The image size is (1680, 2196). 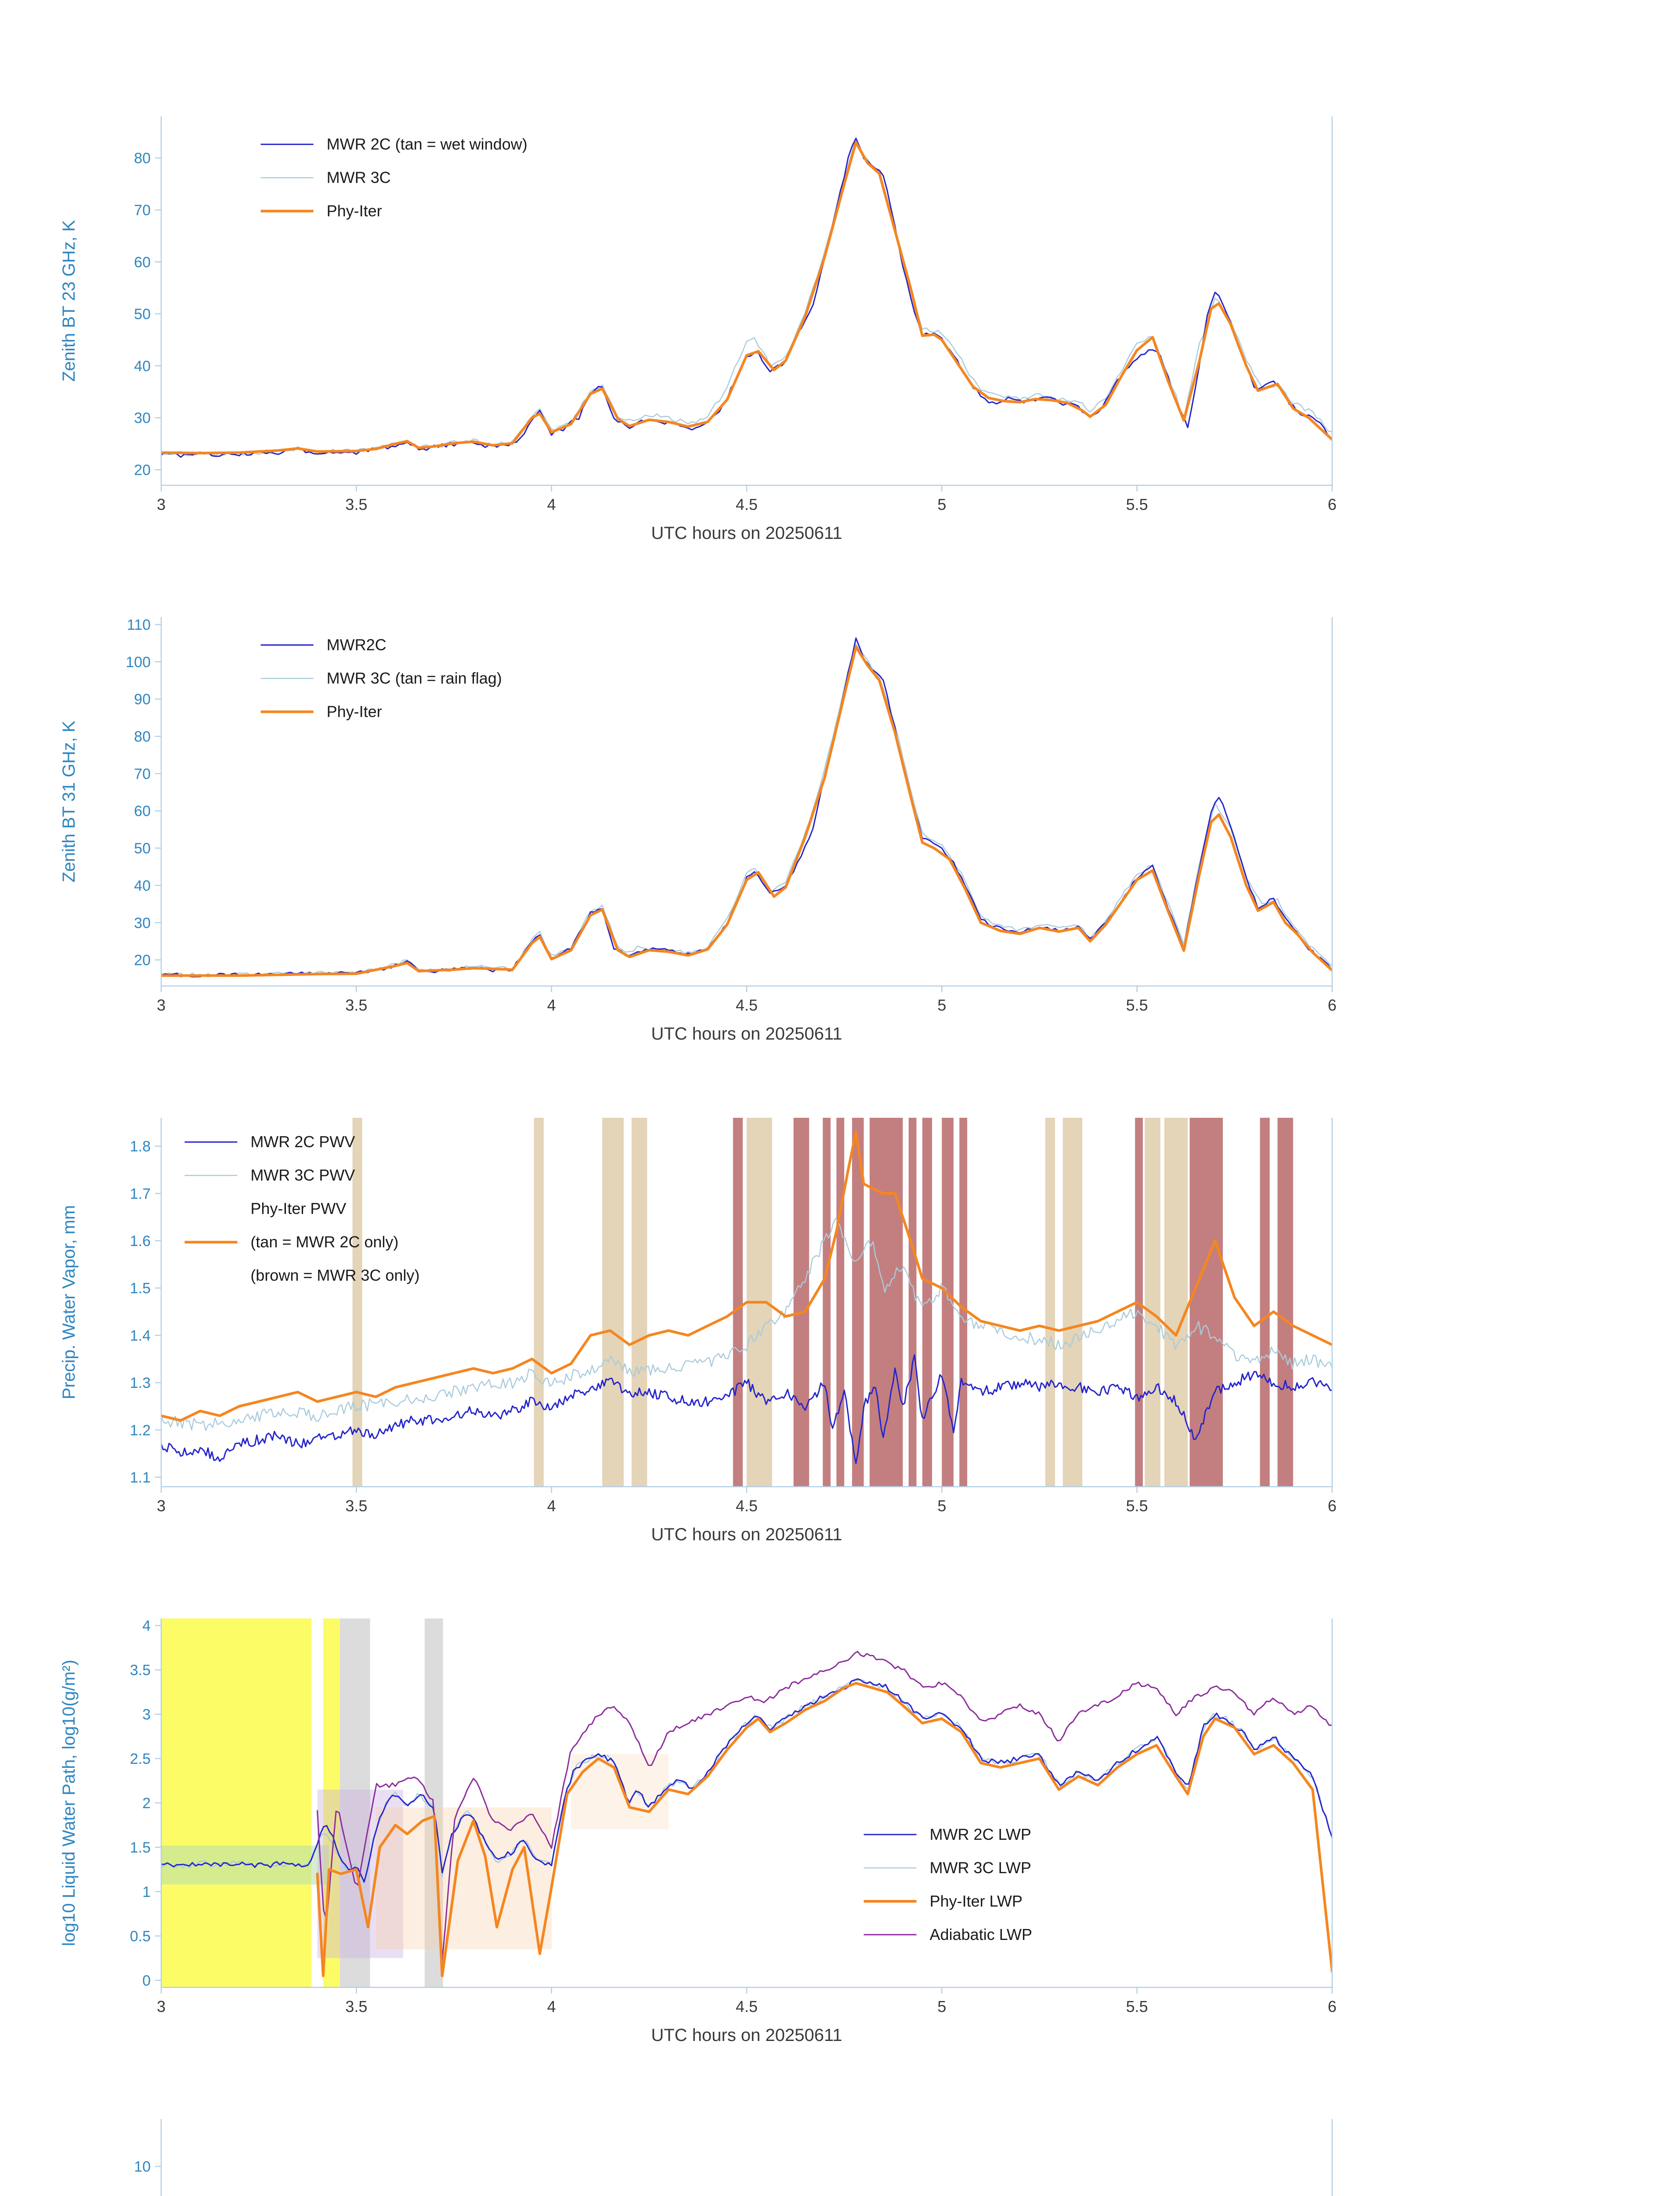 I want to click on legend-label: MWR 2C LWP, so click(x=981, y=1834).